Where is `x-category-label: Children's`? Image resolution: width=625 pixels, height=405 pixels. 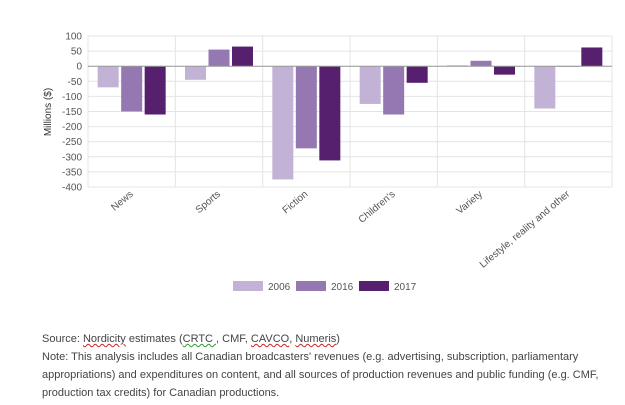 x-category-label: Children's is located at coordinates (377, 207).